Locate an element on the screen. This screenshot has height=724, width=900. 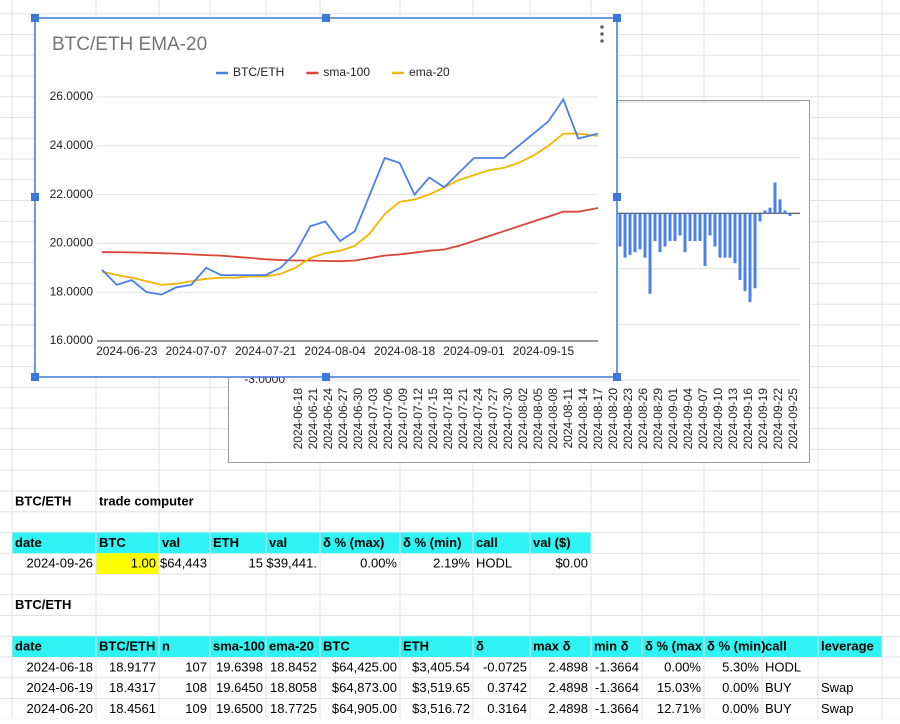
x-tick-label: 2024-07-21 is located at coordinates (266, 351).